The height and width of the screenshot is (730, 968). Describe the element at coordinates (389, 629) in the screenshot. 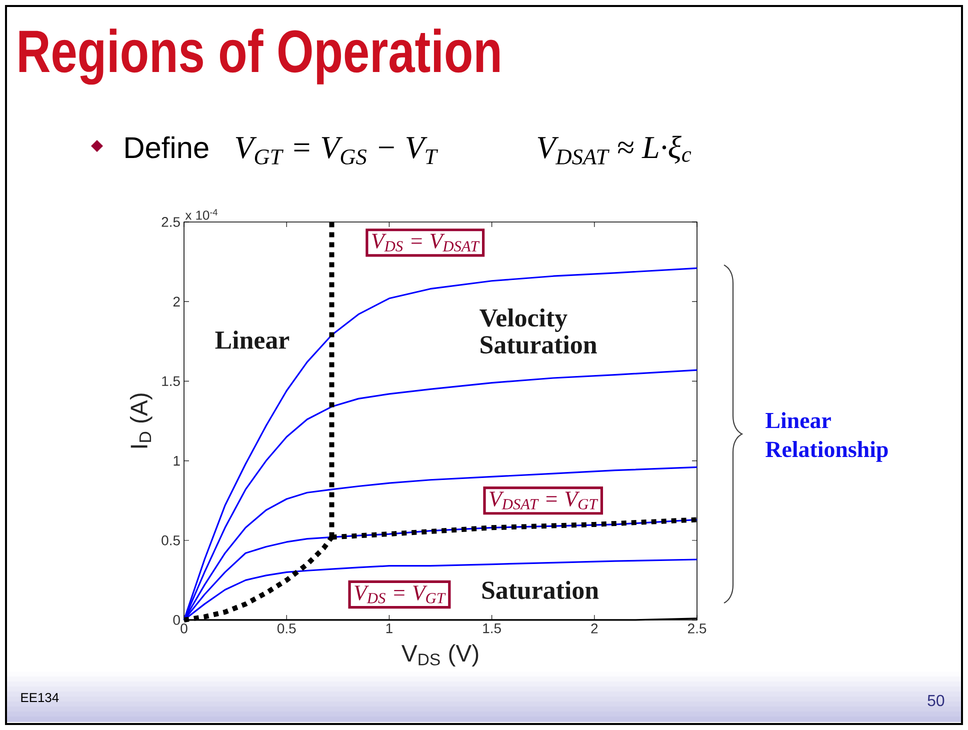

I see `x-tick-label: 1` at that location.